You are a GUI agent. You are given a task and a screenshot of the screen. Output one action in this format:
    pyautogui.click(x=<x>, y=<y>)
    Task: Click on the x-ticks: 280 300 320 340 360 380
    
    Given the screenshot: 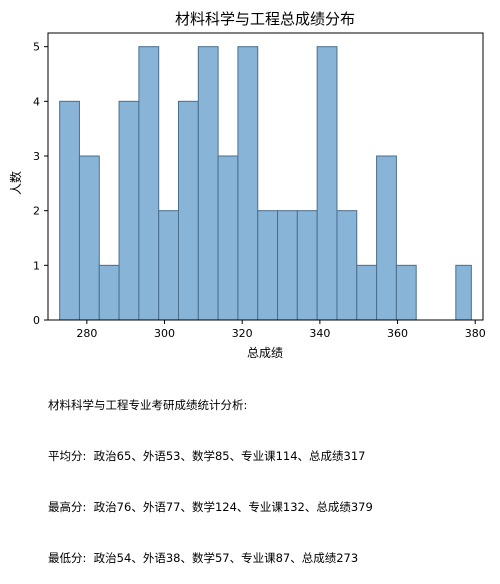 What is the action you would take?
    pyautogui.click(x=281, y=330)
    